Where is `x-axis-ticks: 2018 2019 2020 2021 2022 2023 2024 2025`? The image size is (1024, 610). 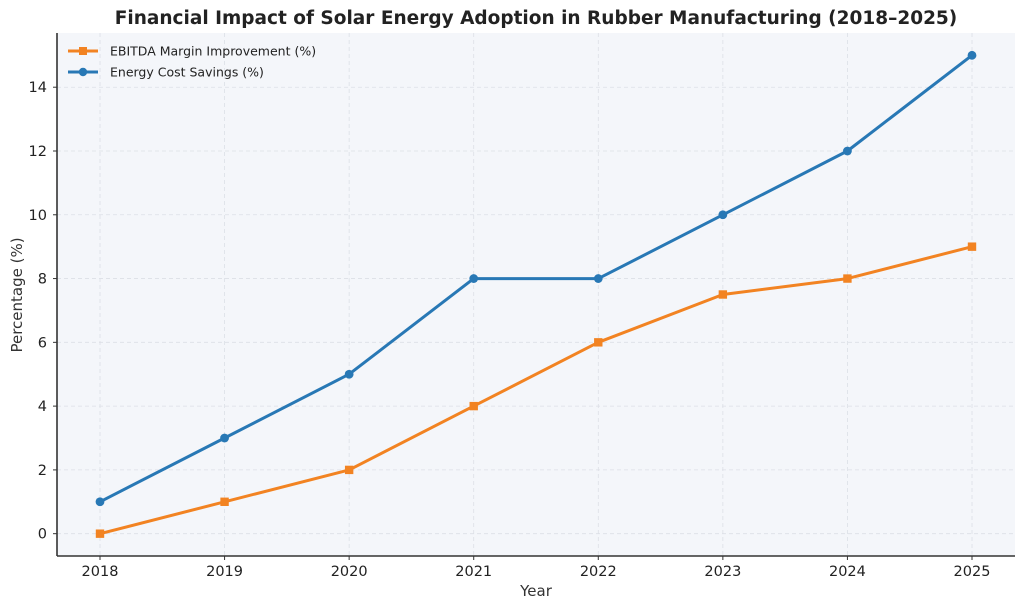 x-axis-ticks: 2018 2019 2020 2021 2022 2023 2024 2025 is located at coordinates (536, 568).